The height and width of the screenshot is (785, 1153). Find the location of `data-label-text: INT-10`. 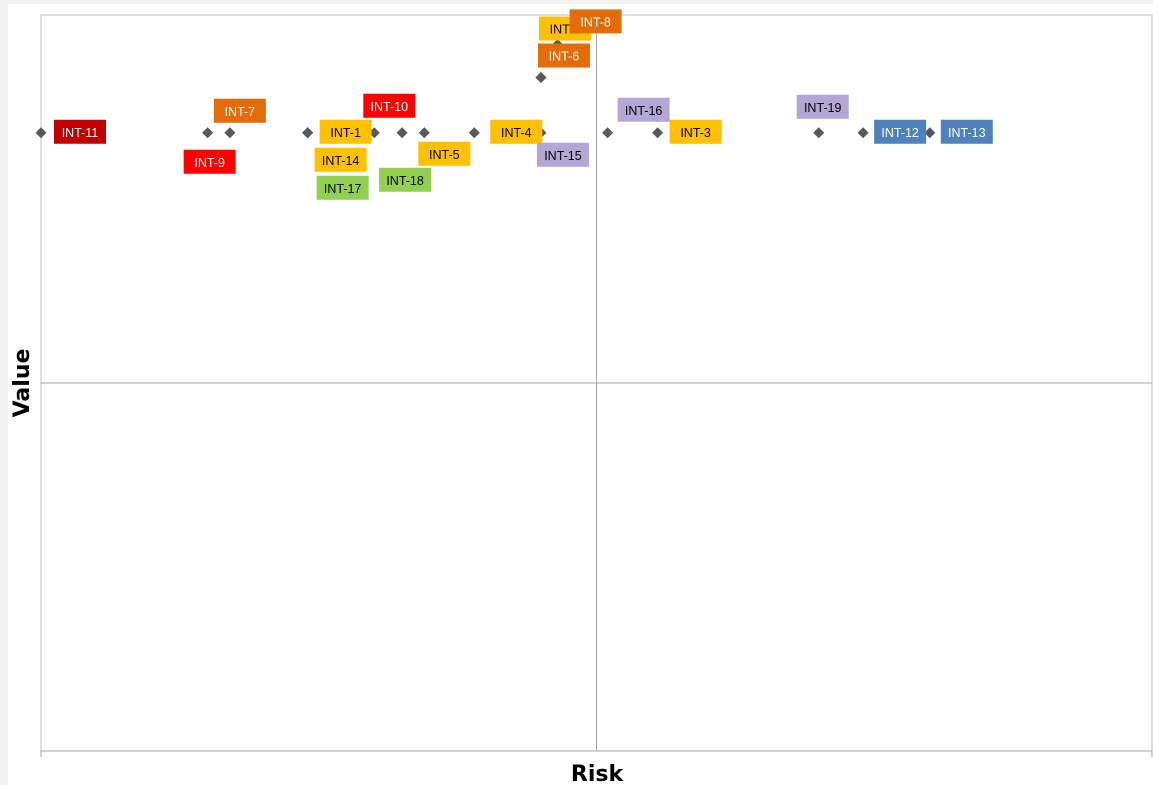

data-label-text: INT-10 is located at coordinates (390, 107).